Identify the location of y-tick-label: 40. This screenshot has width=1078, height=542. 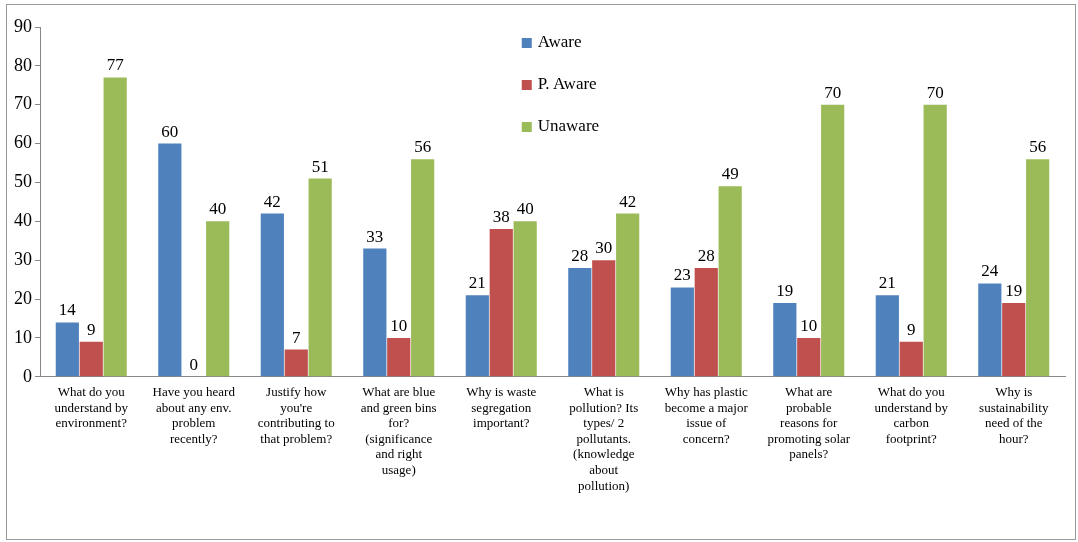
(23, 220).